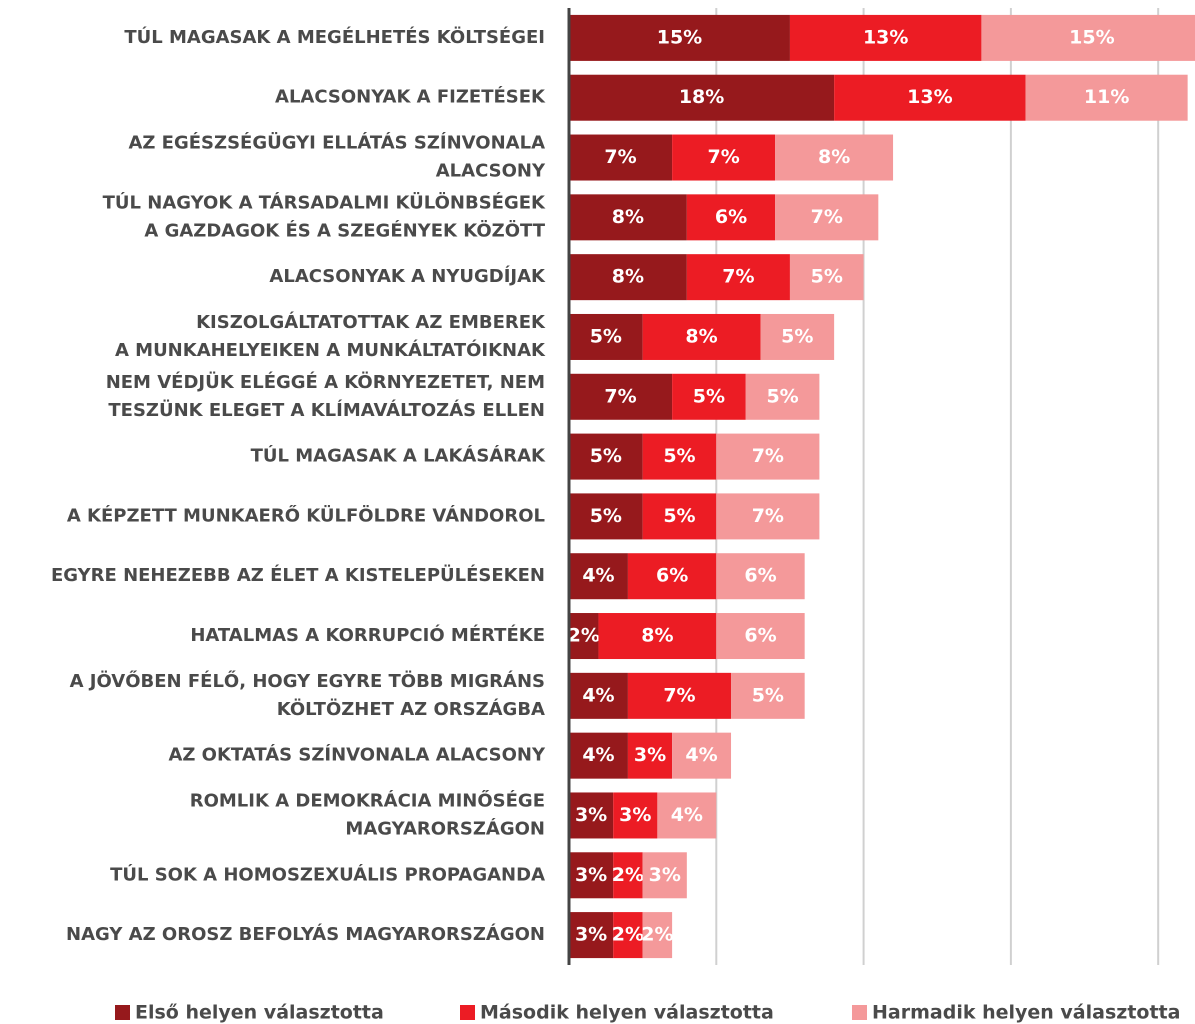 The width and height of the screenshot is (1195, 1024). I want to click on category-label: KISZOLGÁLTATOTTAK AZ EMBEREK, so click(371, 322).